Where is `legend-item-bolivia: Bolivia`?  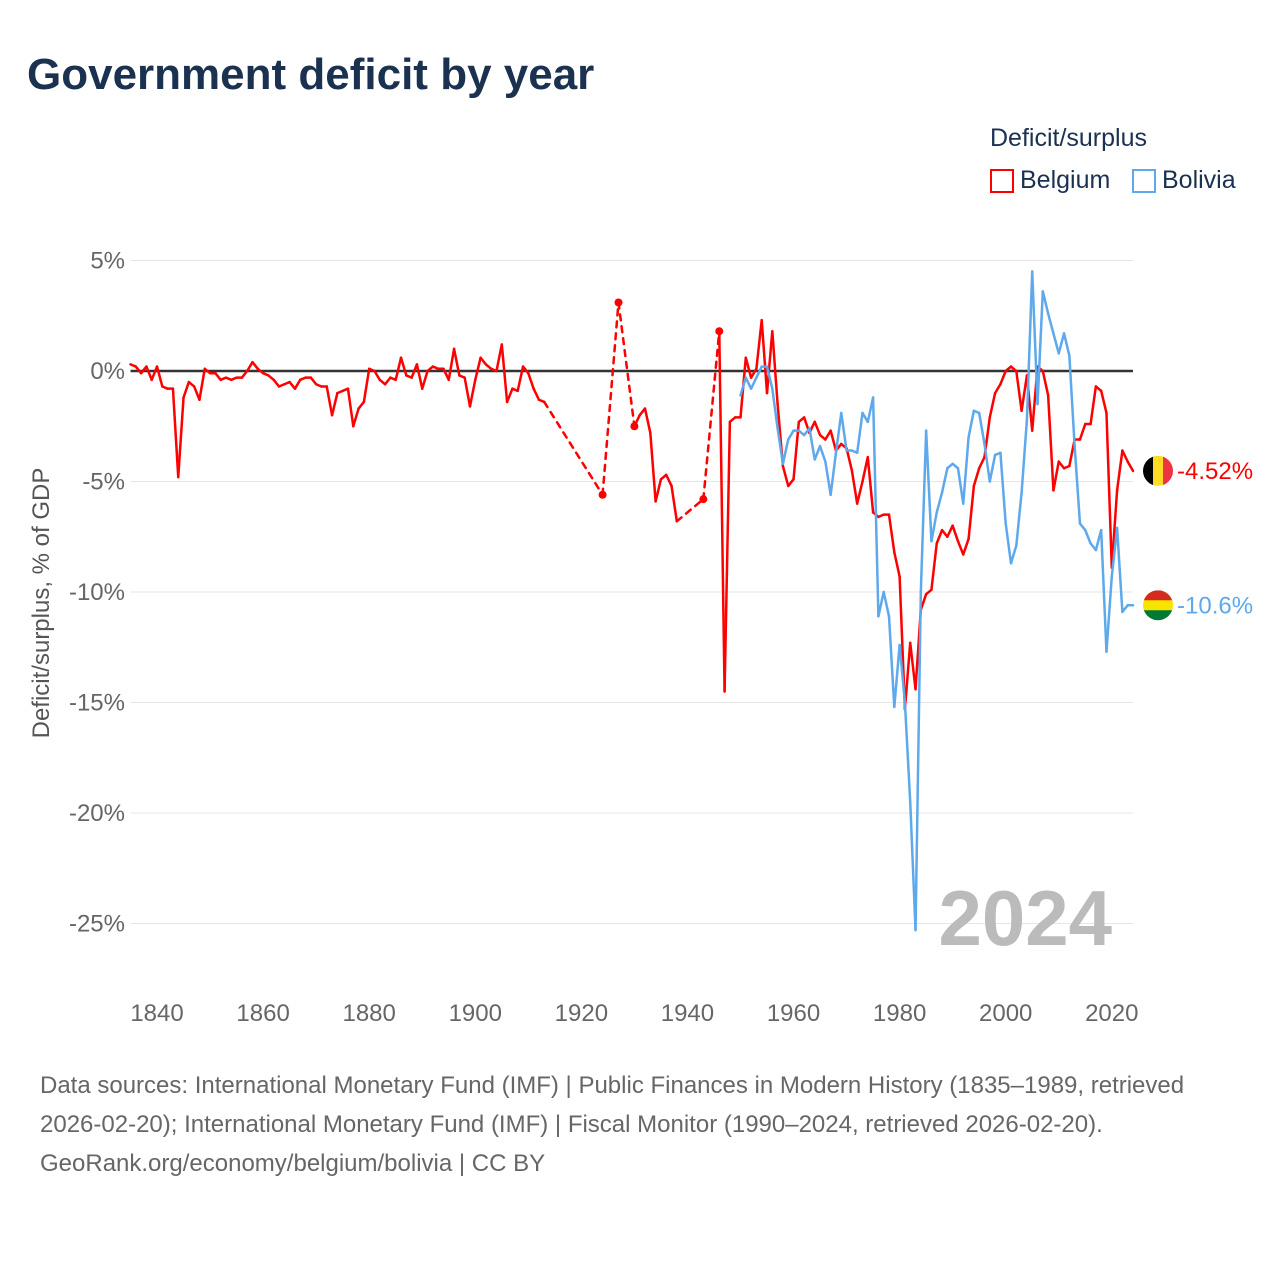
legend-item-bolivia: Bolivia is located at coordinates (1184, 180).